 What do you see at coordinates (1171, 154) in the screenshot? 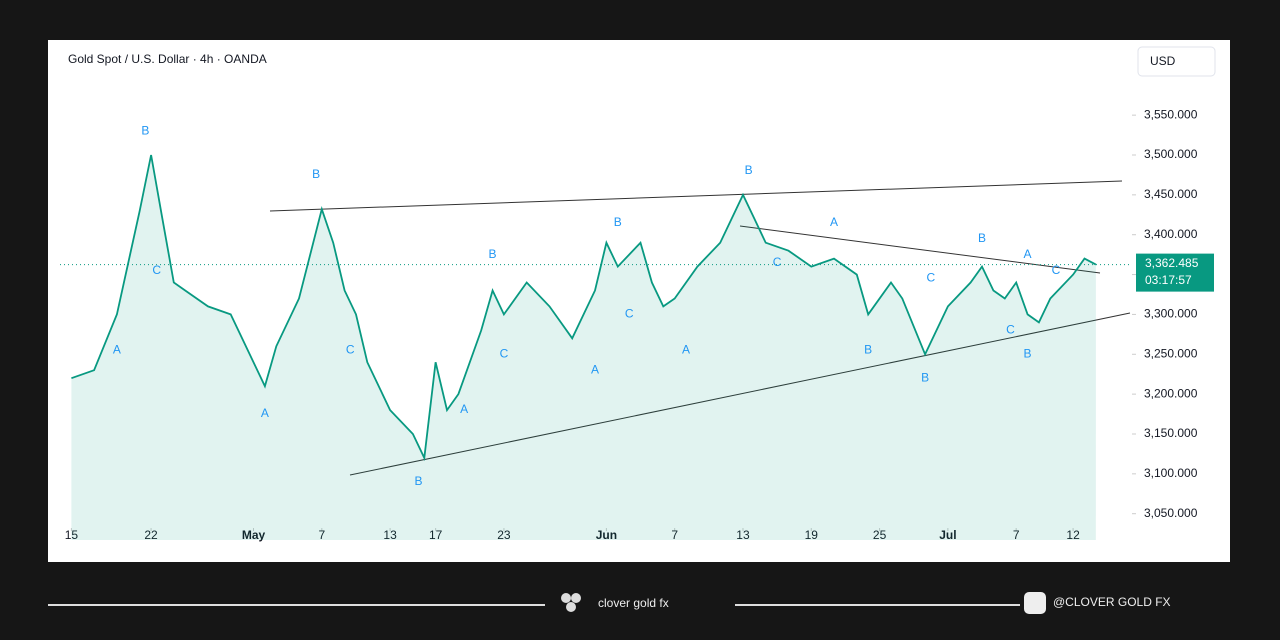
I see `y-tick-label: 3,500.000` at bounding box center [1171, 154].